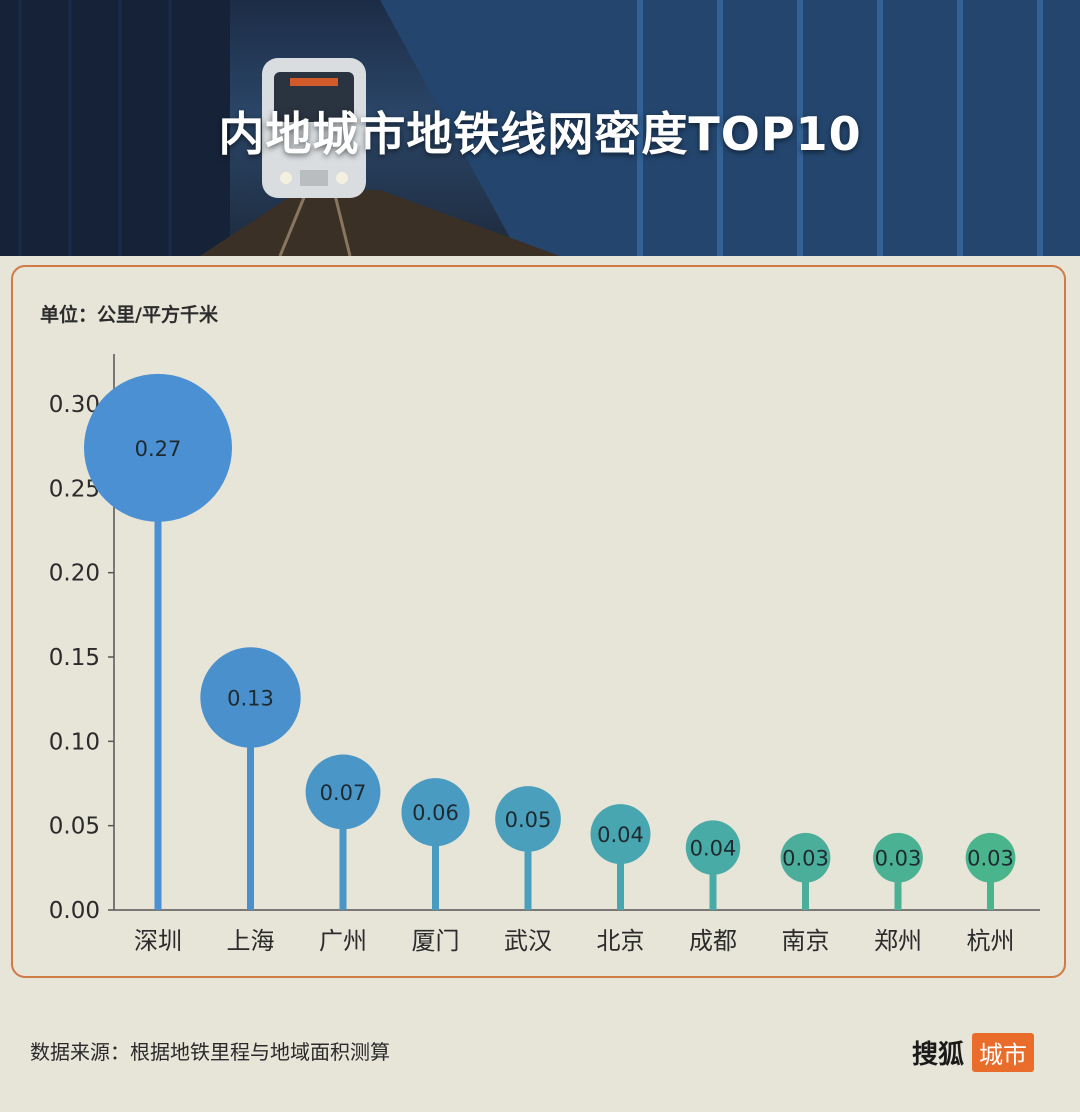  What do you see at coordinates (74, 489) in the screenshot?
I see `y-tick-label: 0.25` at bounding box center [74, 489].